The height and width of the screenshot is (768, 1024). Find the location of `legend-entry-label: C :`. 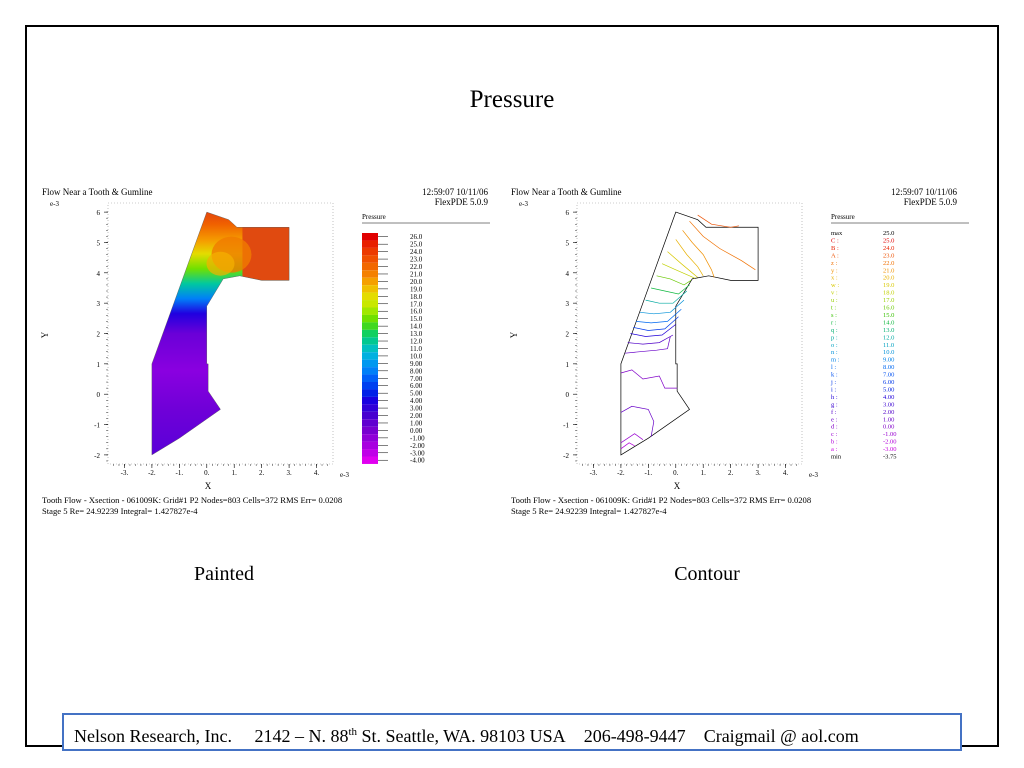

legend-entry-label: C : is located at coordinates (835, 240).